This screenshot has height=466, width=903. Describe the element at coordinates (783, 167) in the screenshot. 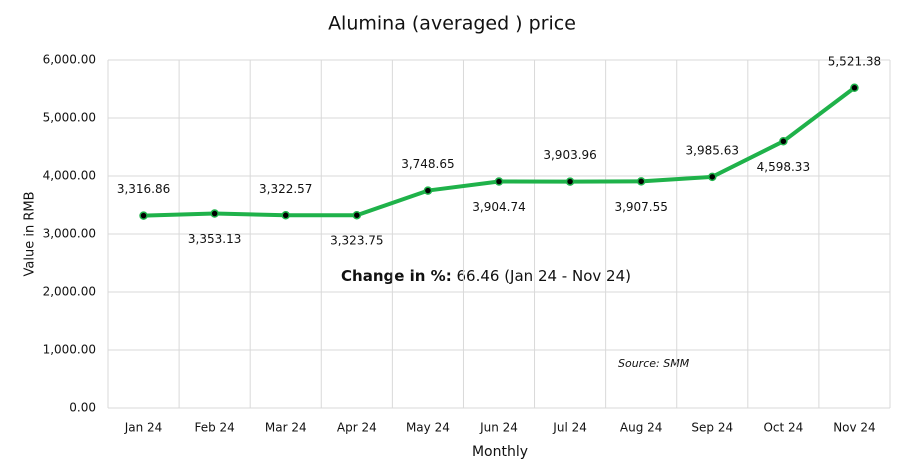

I see `data-label: 4,598.33` at that location.